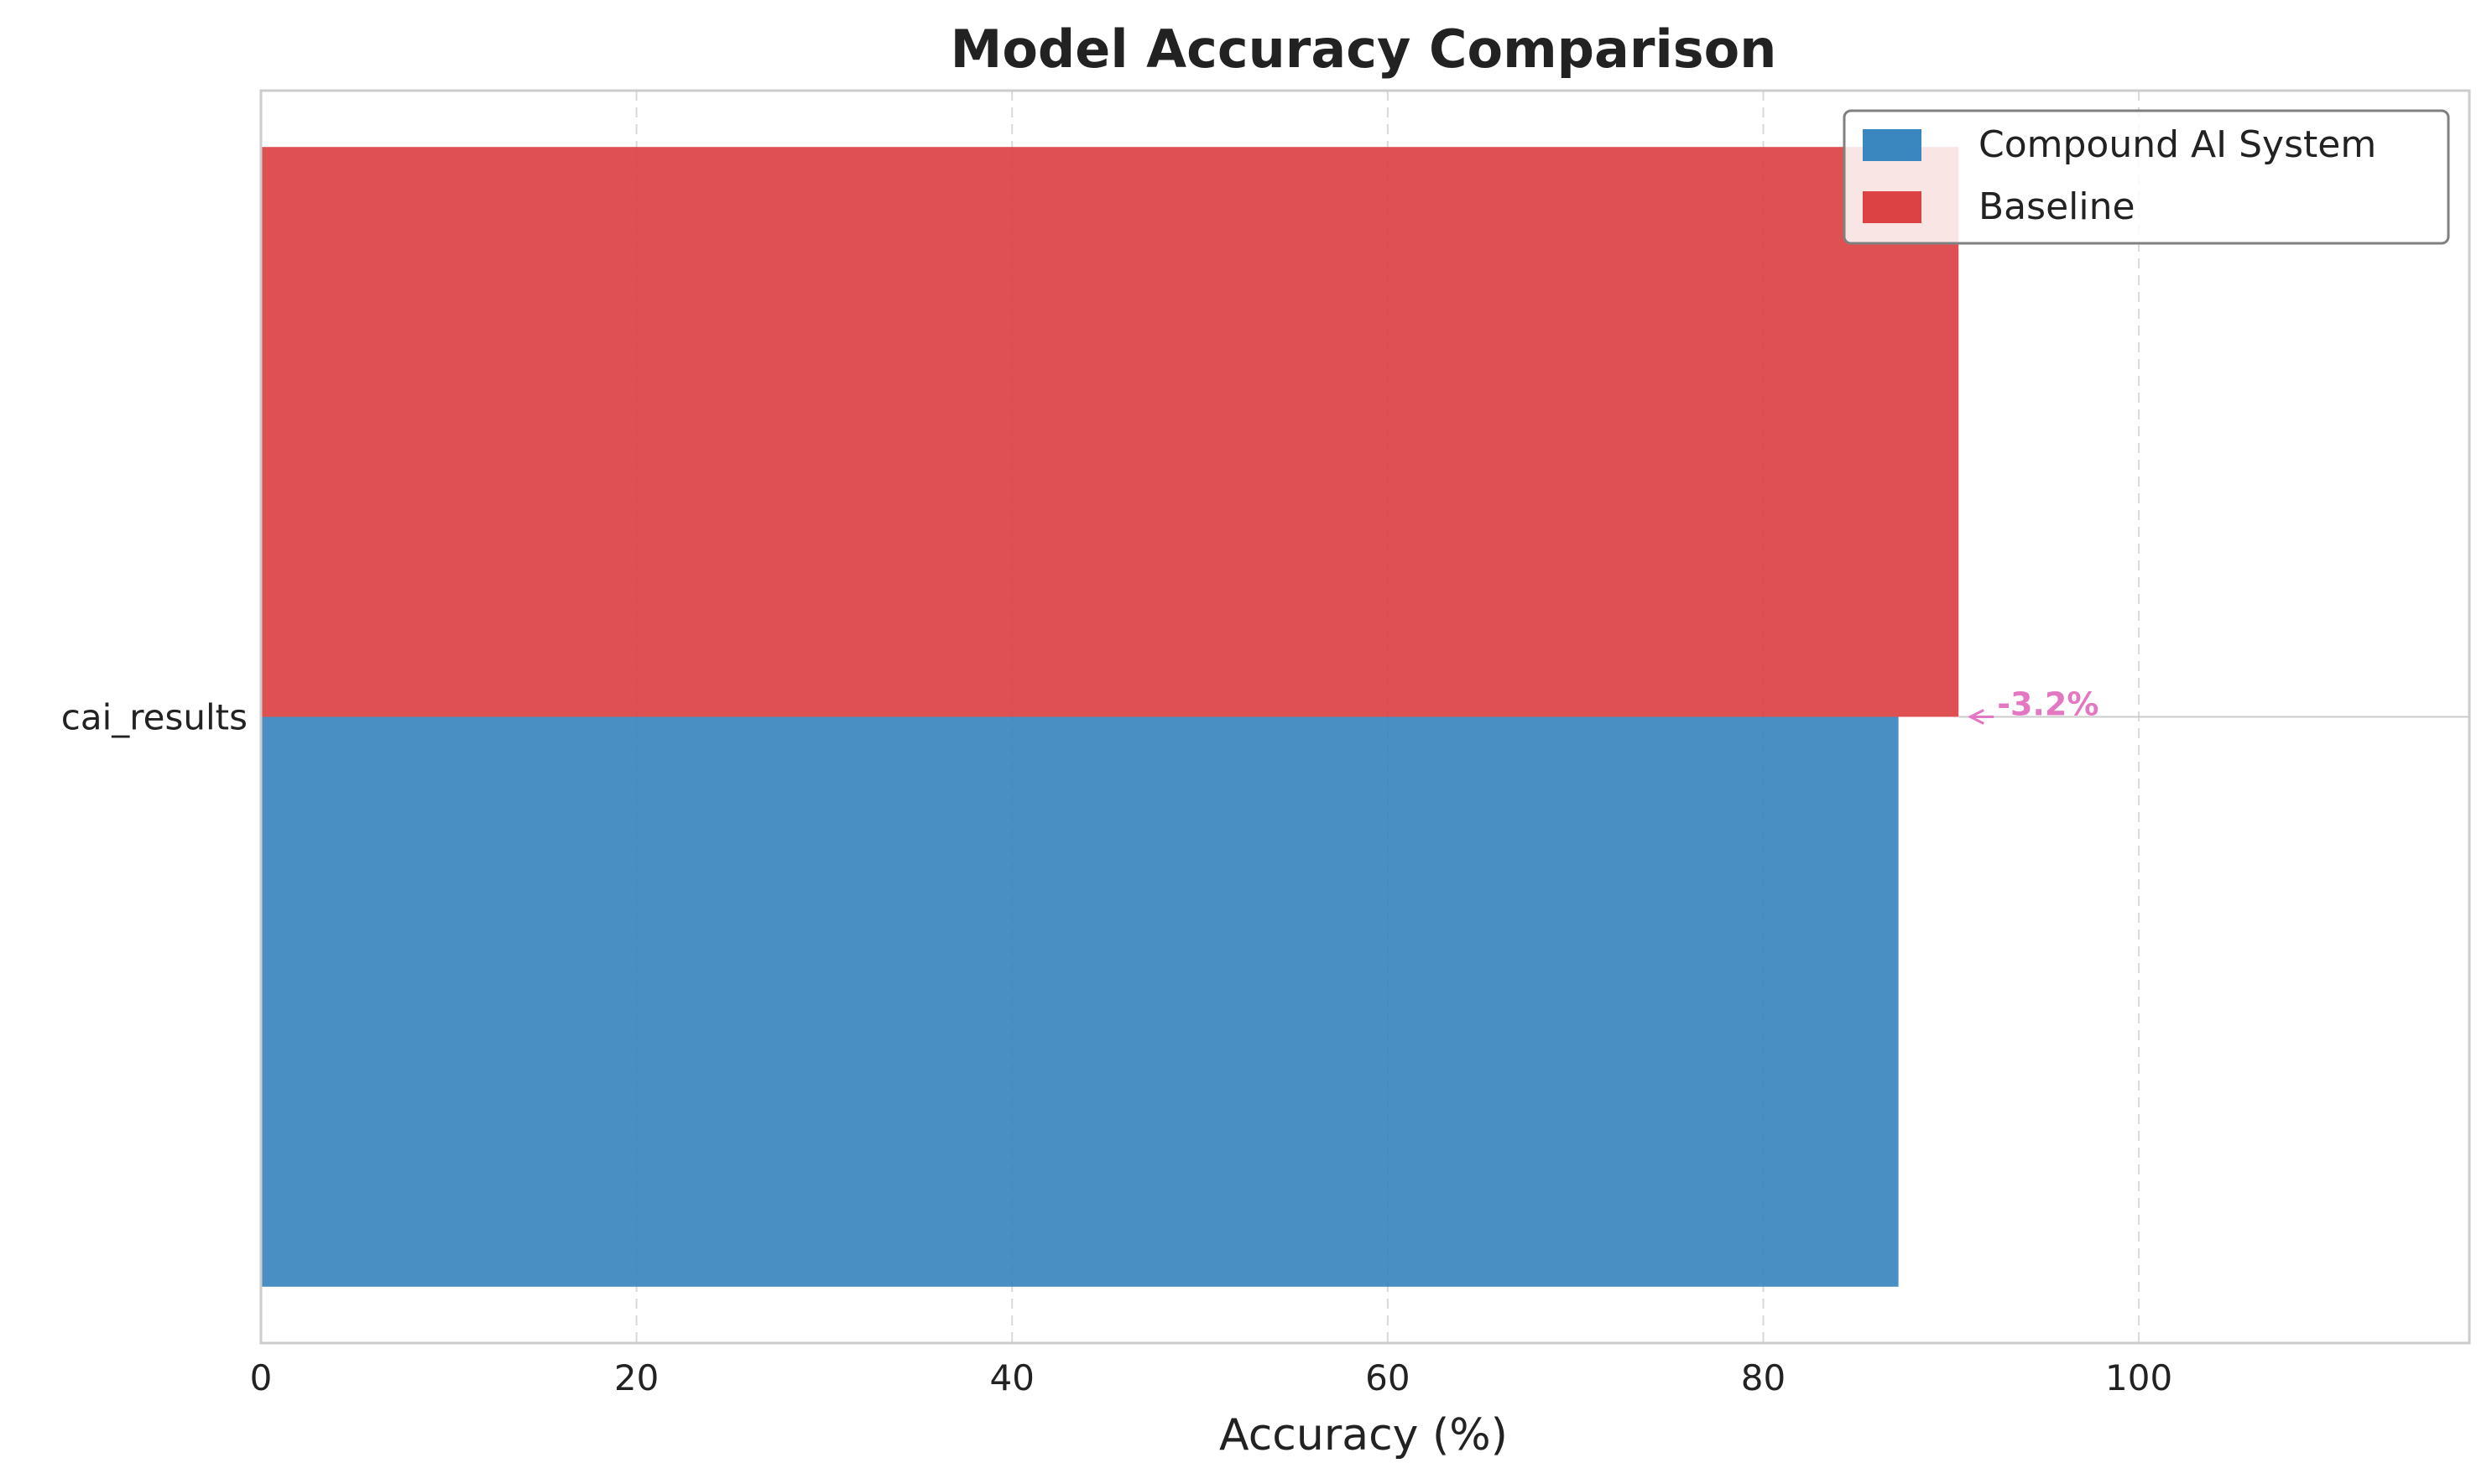  I want to click on chart-title: Model Accuracy Comparison, so click(1364, 49).